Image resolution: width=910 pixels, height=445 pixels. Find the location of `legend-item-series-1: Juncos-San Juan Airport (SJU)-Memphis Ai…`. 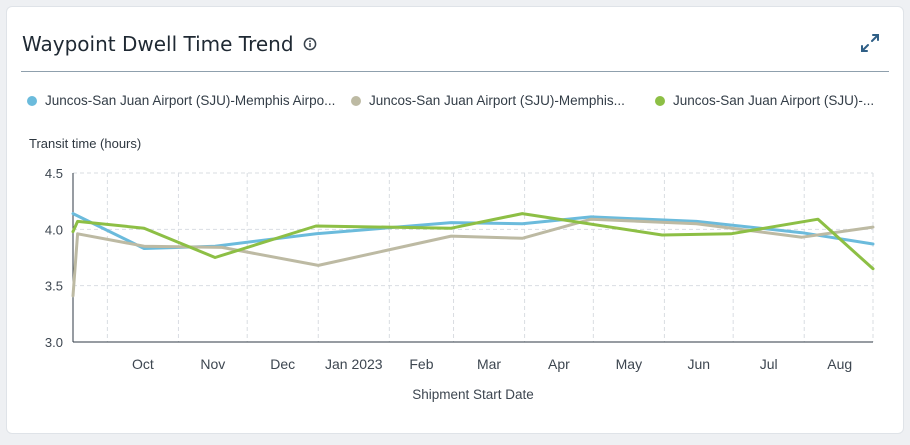

legend-item-series-1: Juncos-San Juan Airport (SJU)-Memphis Ai… is located at coordinates (181, 100).